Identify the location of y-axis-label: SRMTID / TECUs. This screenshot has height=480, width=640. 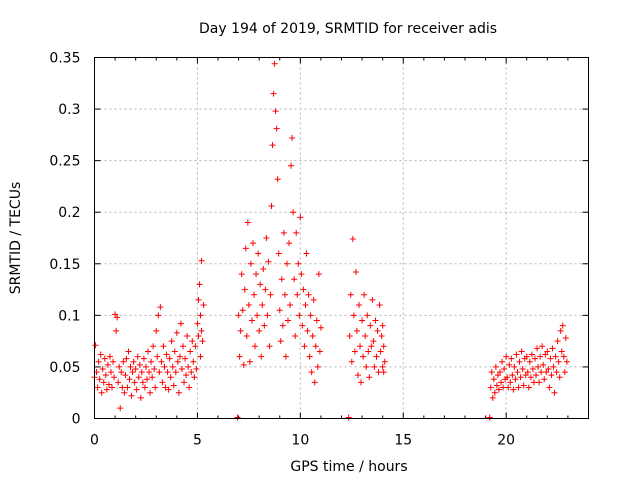
(16, 238).